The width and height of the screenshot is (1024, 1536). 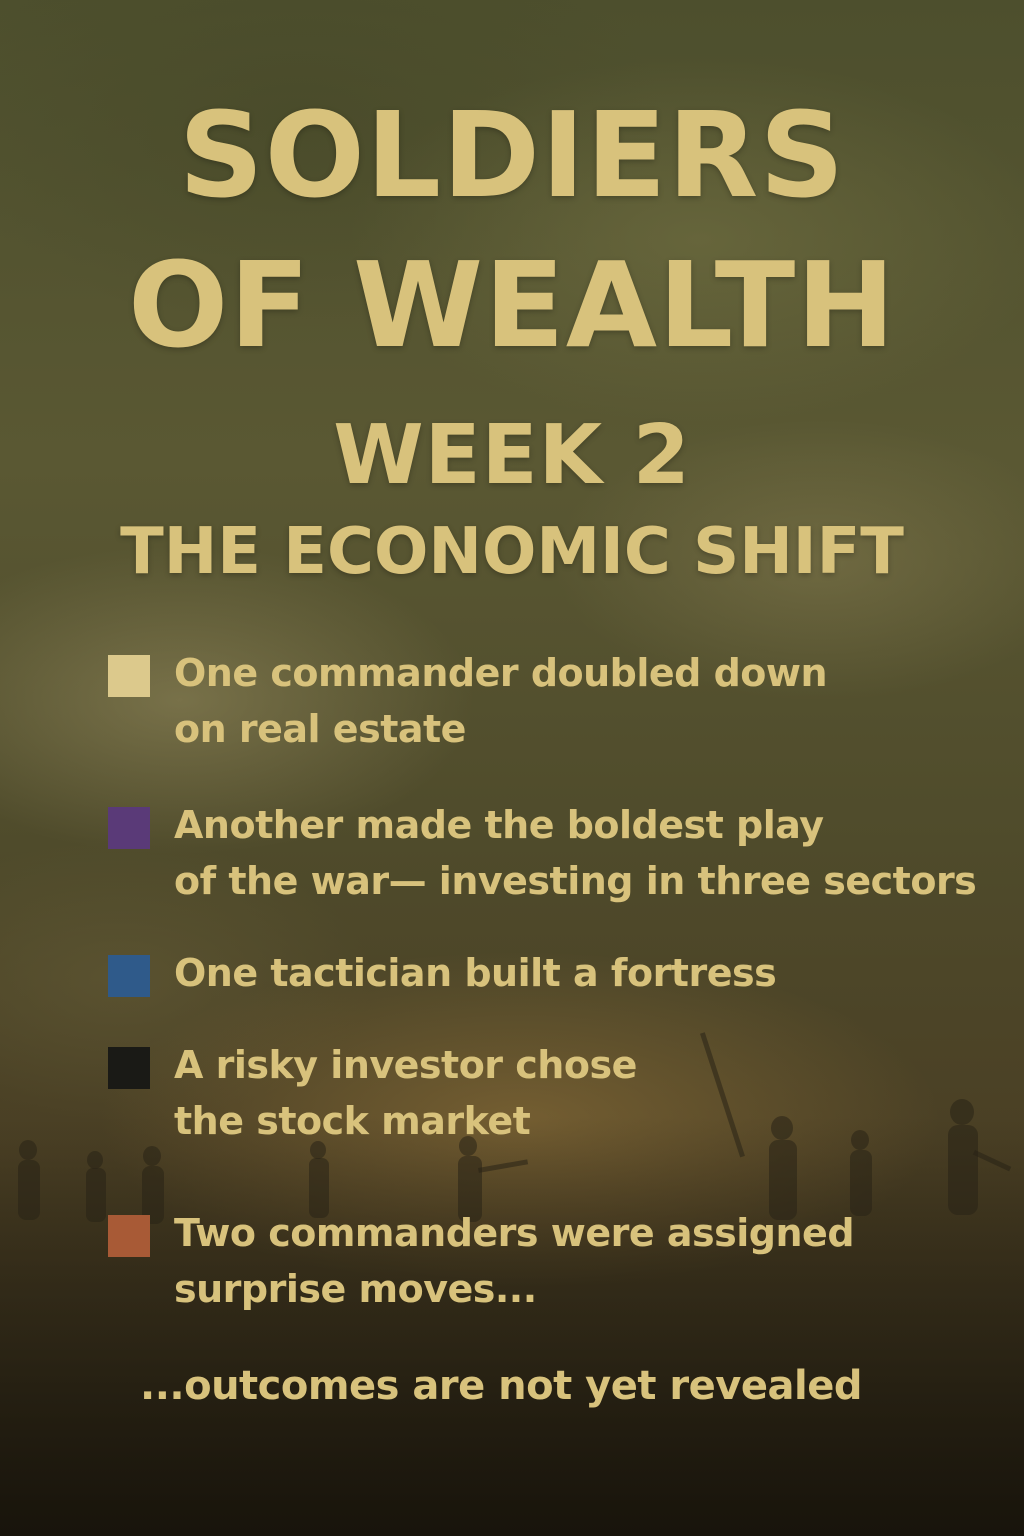 What do you see at coordinates (501, 673) in the screenshot?
I see `list-item-line: One commander doubled down` at bounding box center [501, 673].